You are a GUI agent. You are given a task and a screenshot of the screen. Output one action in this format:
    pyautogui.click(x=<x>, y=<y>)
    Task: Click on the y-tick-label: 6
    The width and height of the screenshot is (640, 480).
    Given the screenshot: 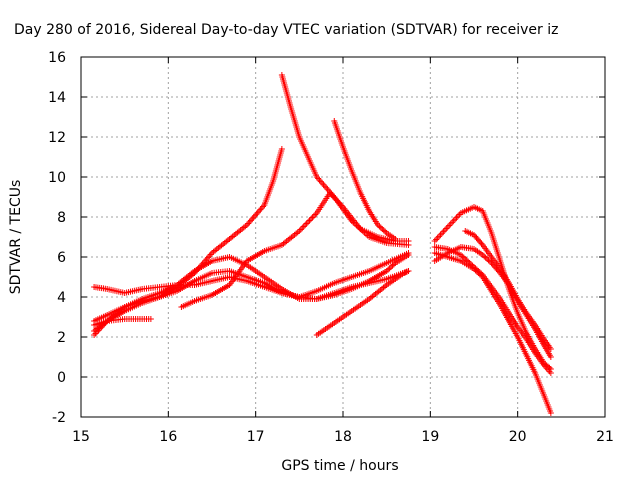 What is the action you would take?
    pyautogui.click(x=61, y=258)
    